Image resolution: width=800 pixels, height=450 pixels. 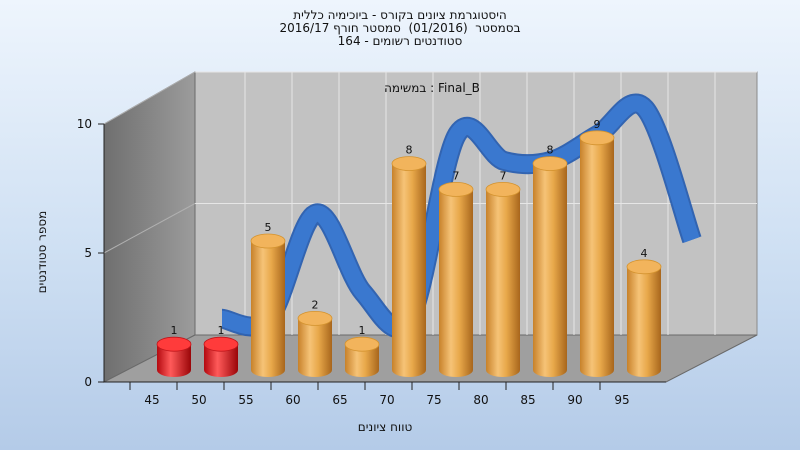 What do you see at coordinates (432, 88) in the screenshot?
I see `chart-subtitle: במשימה : Final_B` at bounding box center [432, 88].